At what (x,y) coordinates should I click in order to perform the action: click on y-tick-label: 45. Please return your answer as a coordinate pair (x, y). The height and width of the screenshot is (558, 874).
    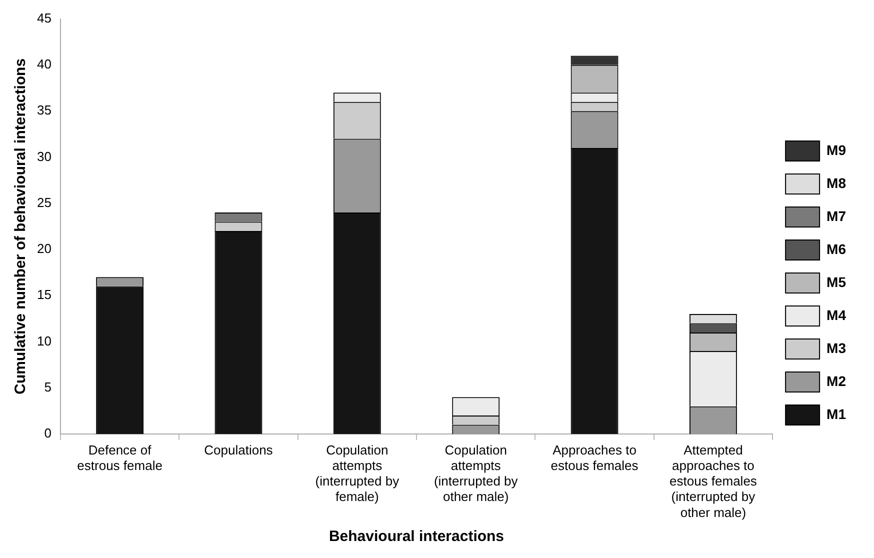
    Looking at the image, I should click on (44, 18).